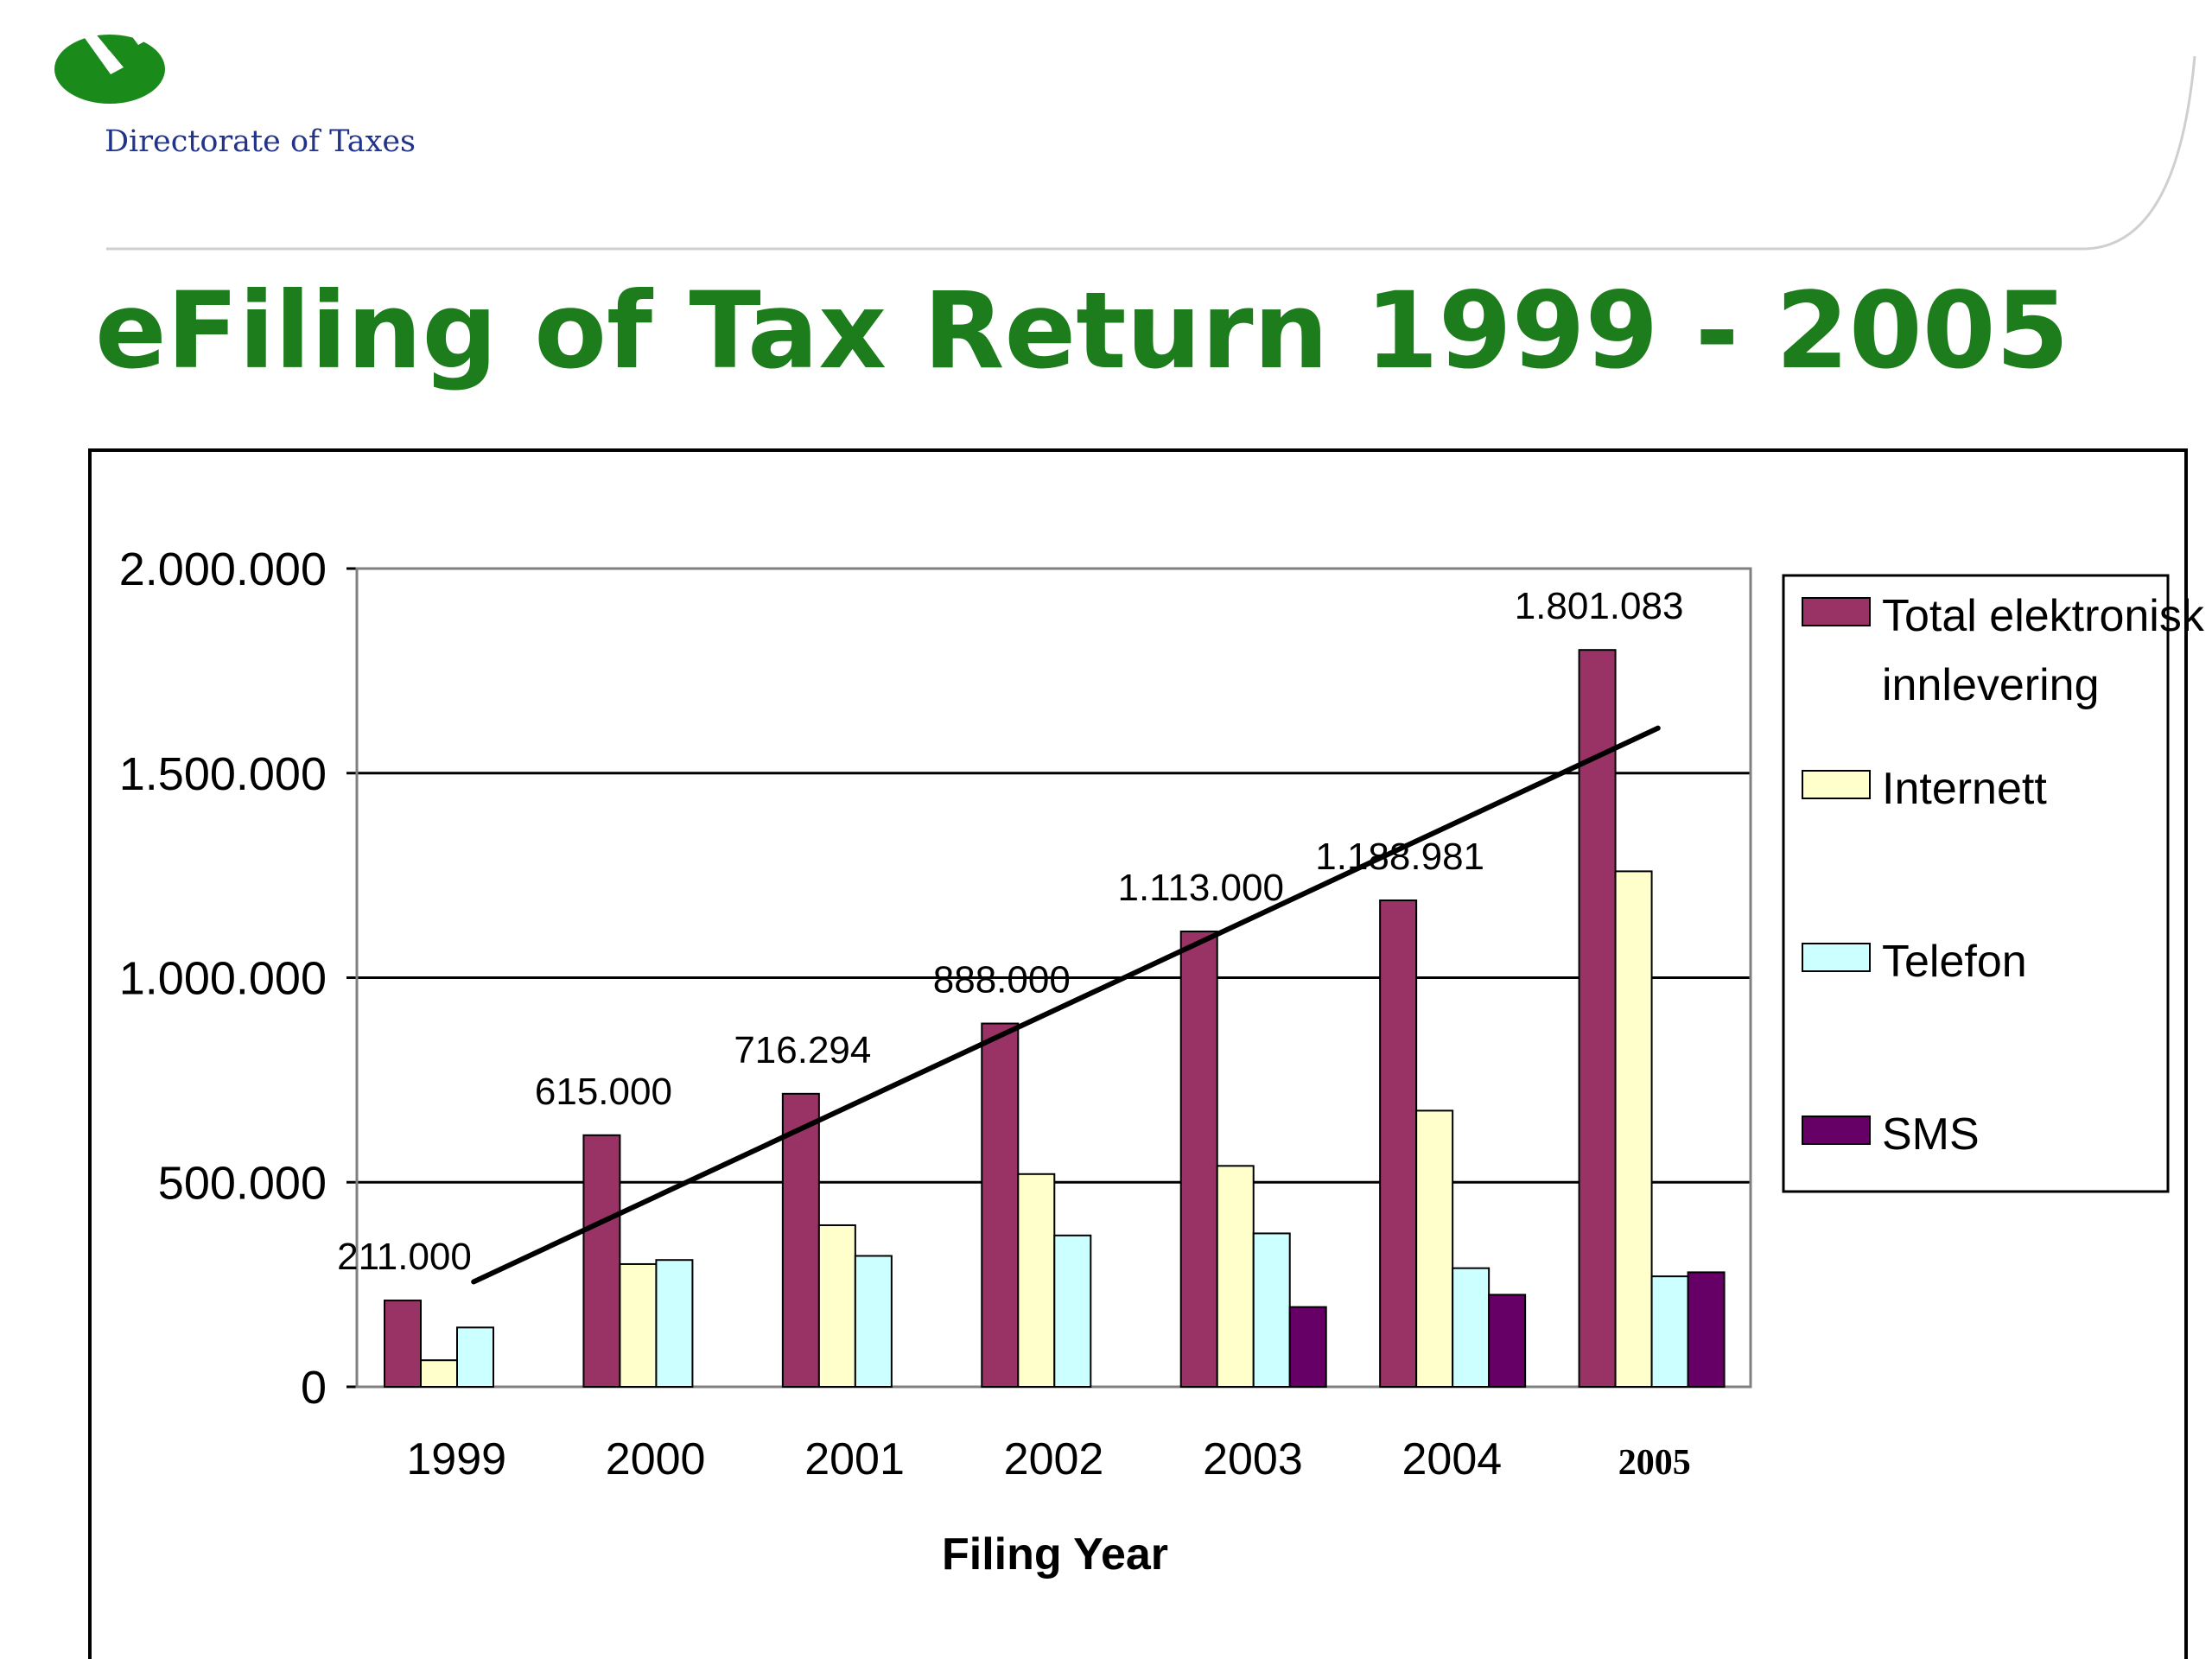  I want to click on bar-telefon-2004, so click(1471, 1328).